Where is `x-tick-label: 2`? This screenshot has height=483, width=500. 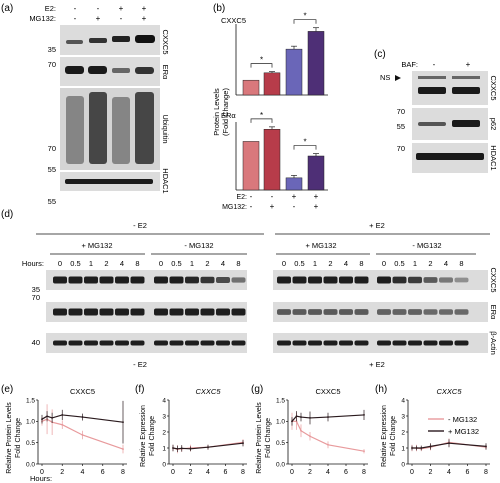 x-tick-label: 2 is located at coordinates (62, 472).